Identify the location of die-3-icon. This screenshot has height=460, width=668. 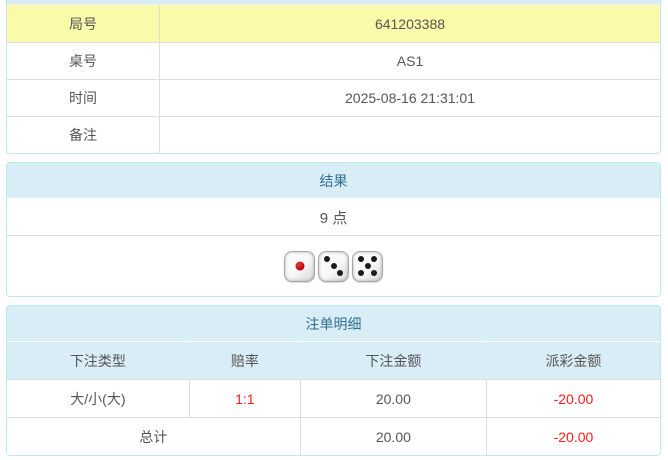
(367, 266).